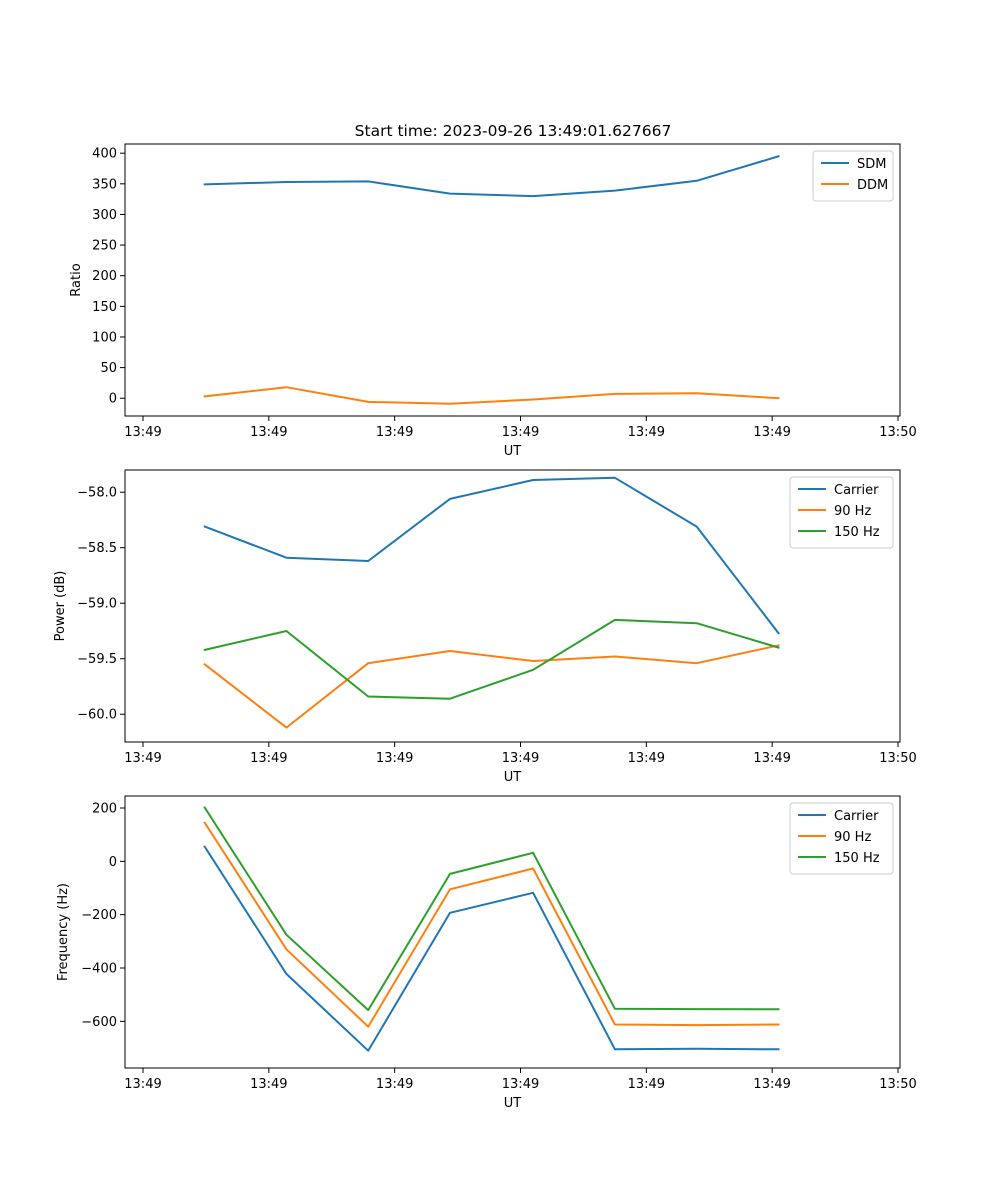  What do you see at coordinates (97, 659) in the screenshot?
I see `y-tick-label: −59.5` at bounding box center [97, 659].